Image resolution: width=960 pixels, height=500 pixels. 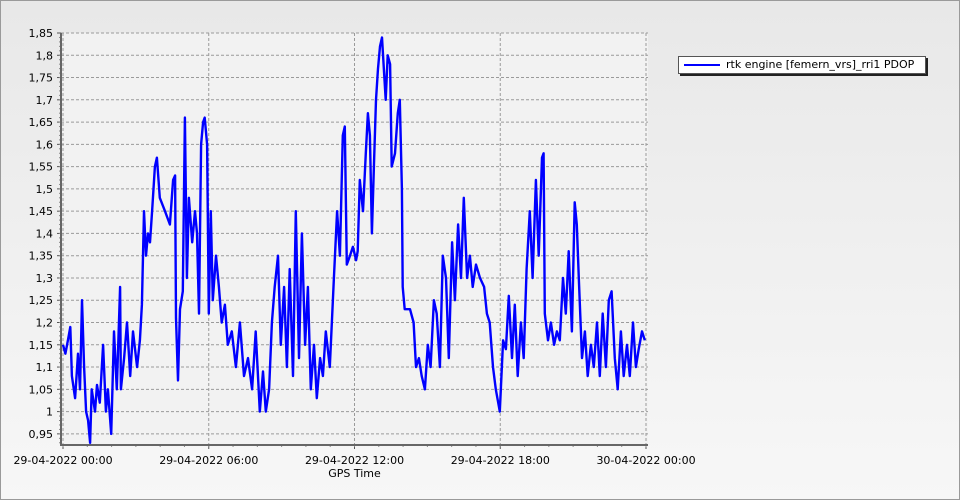 What do you see at coordinates (645, 460) in the screenshot?
I see `x-tick-label: 30-04-2022 00:00` at bounding box center [645, 460].